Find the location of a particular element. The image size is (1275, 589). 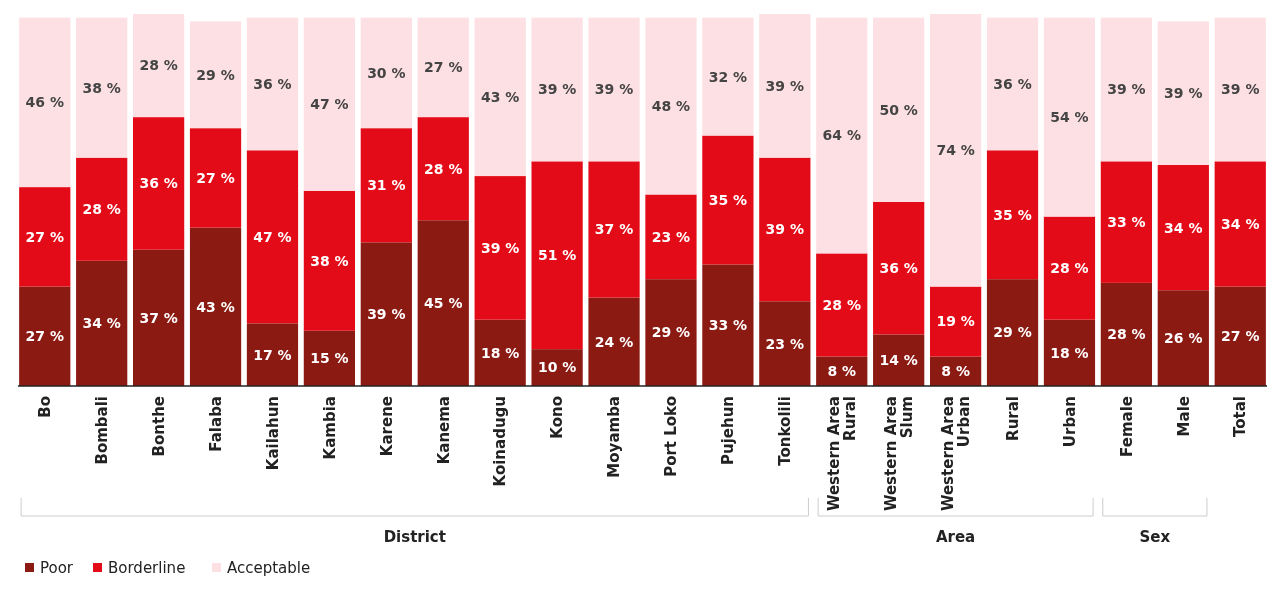

data-label: 30 % is located at coordinates (386, 72).